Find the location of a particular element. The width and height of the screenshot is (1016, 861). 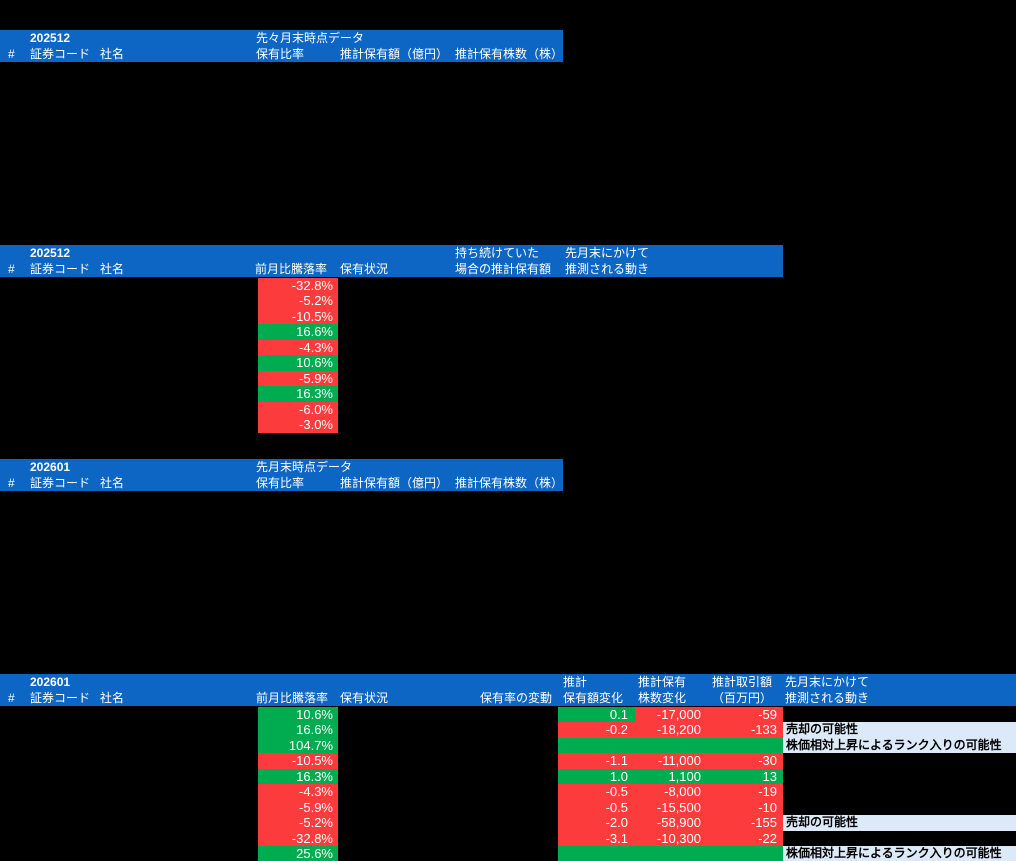

table-row: -4.3% is located at coordinates (508, 347).